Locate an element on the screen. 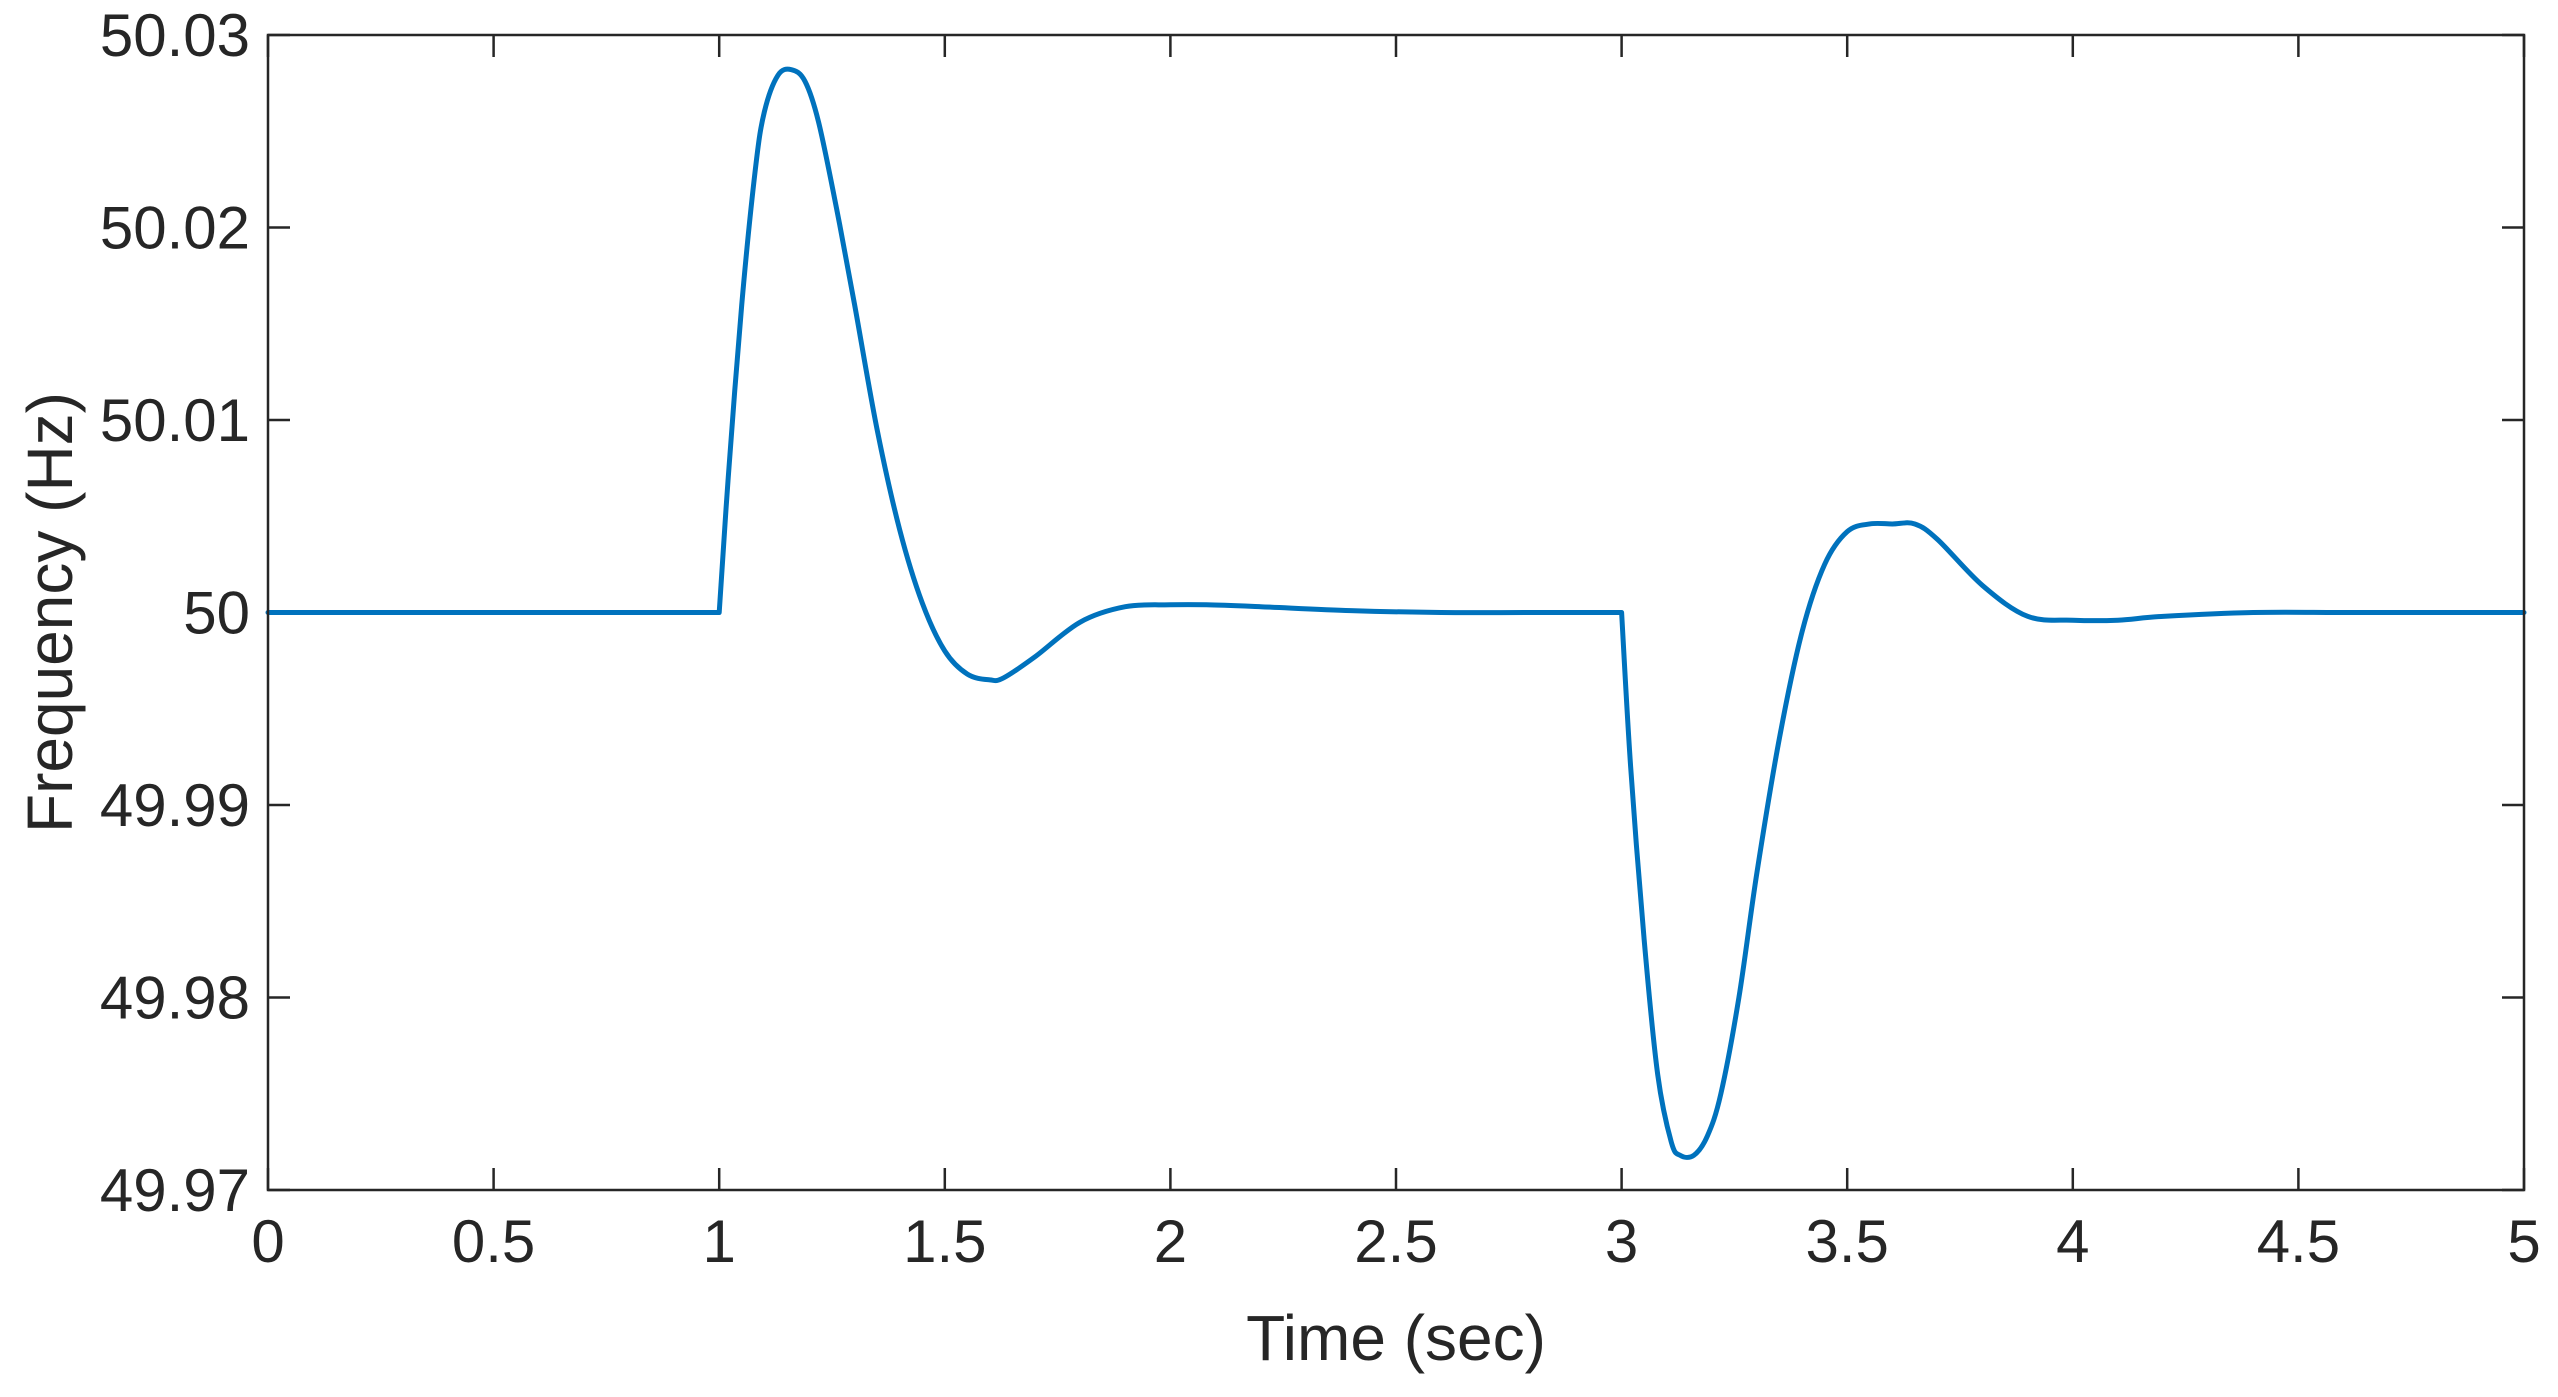  x-tick-label: 1.5 is located at coordinates (944, 1241).